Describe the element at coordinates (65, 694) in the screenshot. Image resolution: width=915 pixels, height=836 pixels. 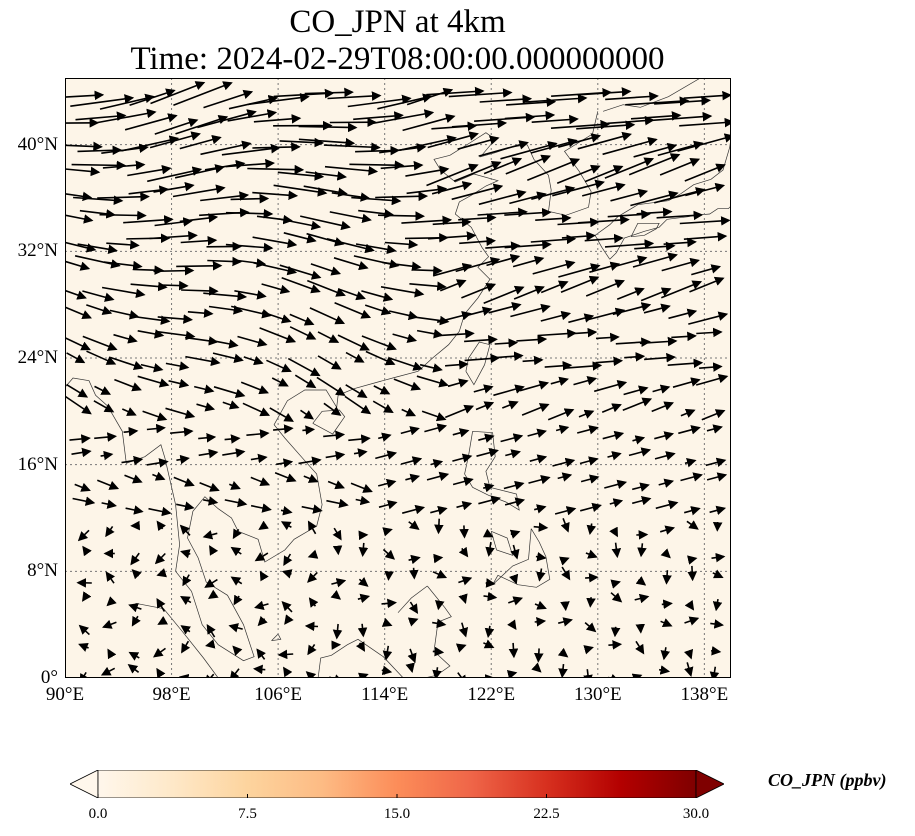
I see `lon-tick-label: 90°E` at that location.